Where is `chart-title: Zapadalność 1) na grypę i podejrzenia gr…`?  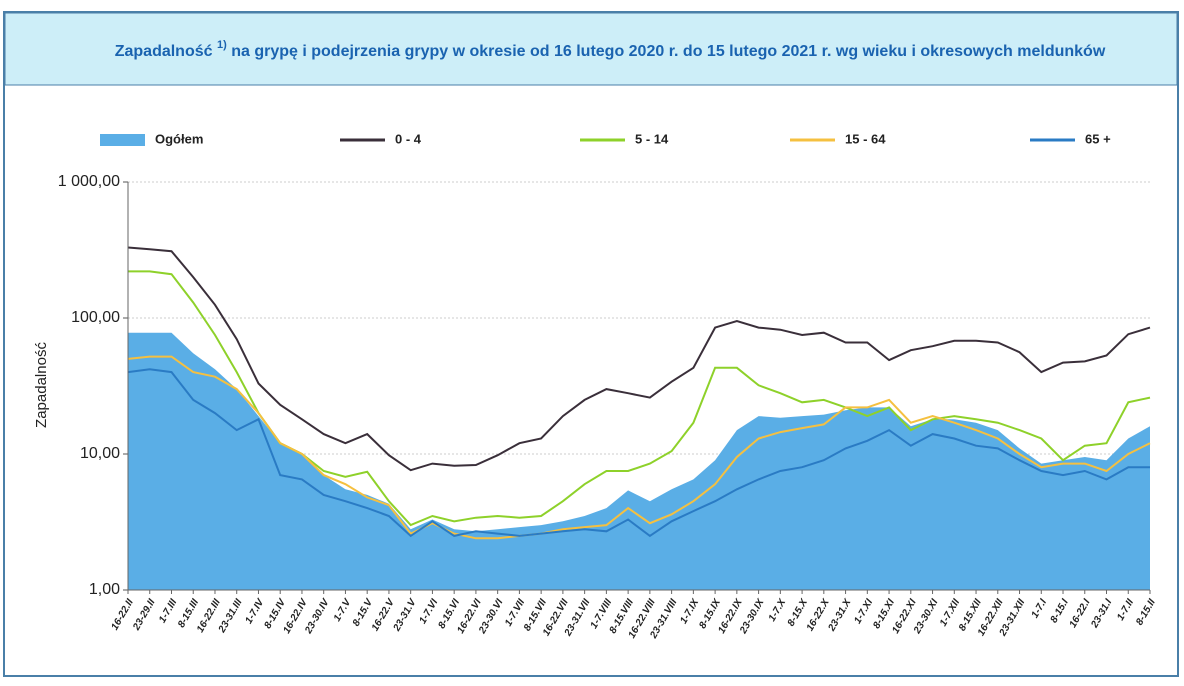 chart-title: Zapadalność 1) na grypę i podejrzenia gr… is located at coordinates (610, 48).